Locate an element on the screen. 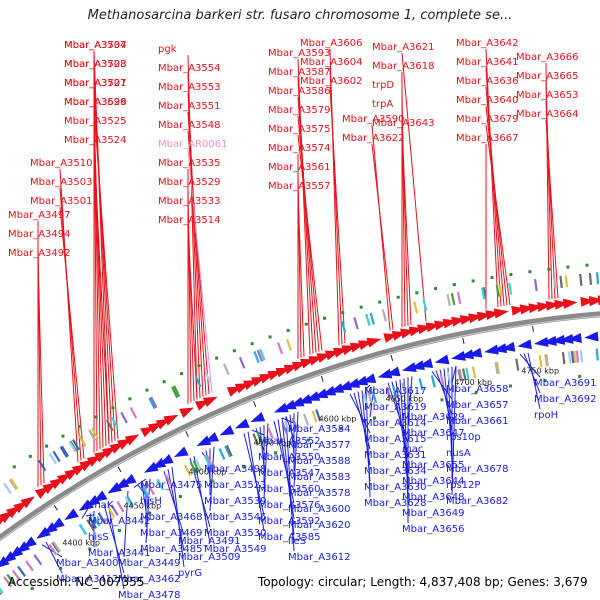 This screenshot has height=600, width=600. gene-label: Mbar_A3552 is located at coordinates (289, 441).